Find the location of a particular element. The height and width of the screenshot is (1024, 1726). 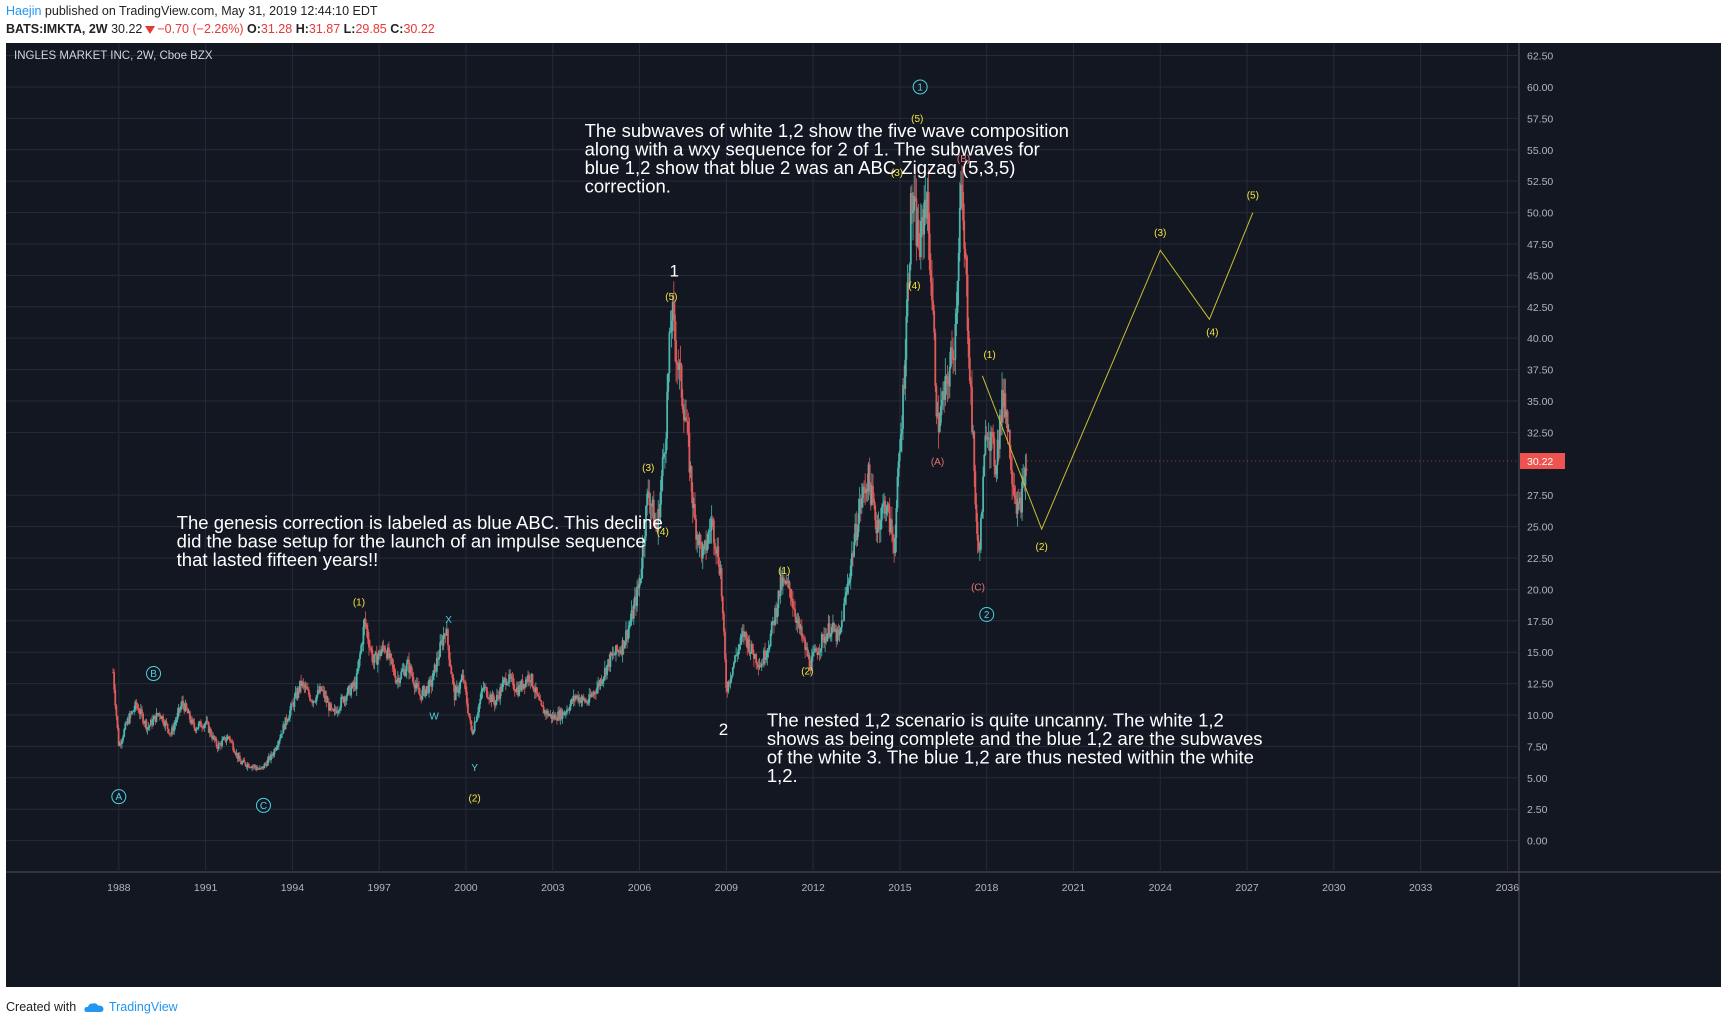

y-tick-label: 60.00 is located at coordinates (1540, 88).